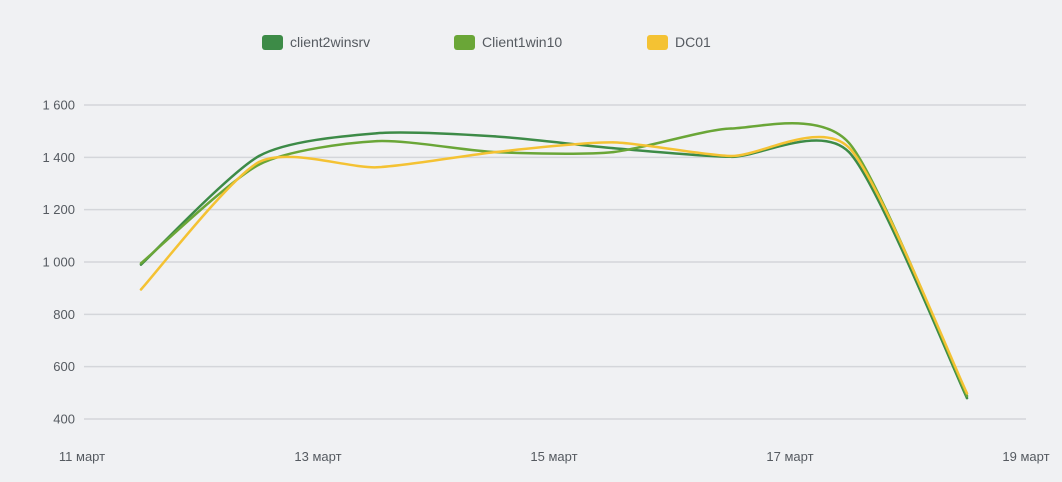 The height and width of the screenshot is (482, 1062). I want to click on y-tick-label: 1 400, so click(58, 157).